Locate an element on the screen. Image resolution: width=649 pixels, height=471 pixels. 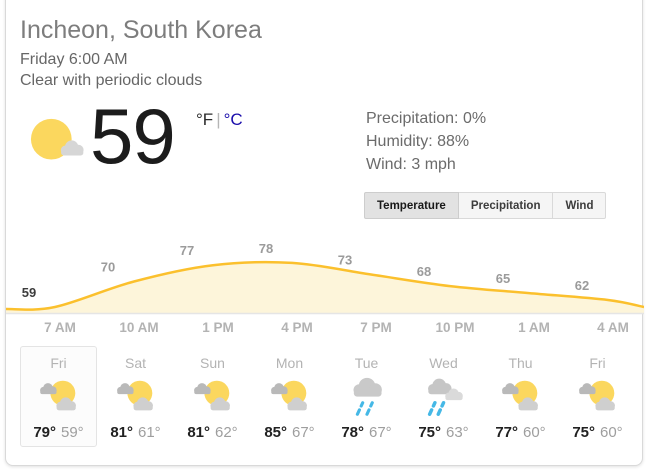
day-temps: 85° 67° is located at coordinates (289, 432).